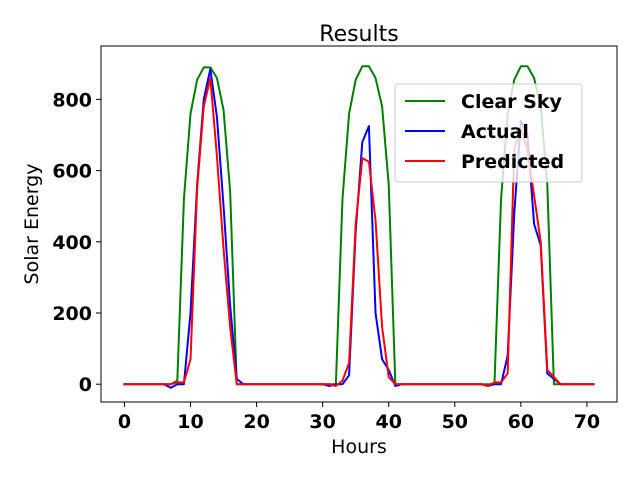 Image resolution: width=640 pixels, height=480 pixels. I want to click on y-axis-label: Solar Energy, so click(32, 224).